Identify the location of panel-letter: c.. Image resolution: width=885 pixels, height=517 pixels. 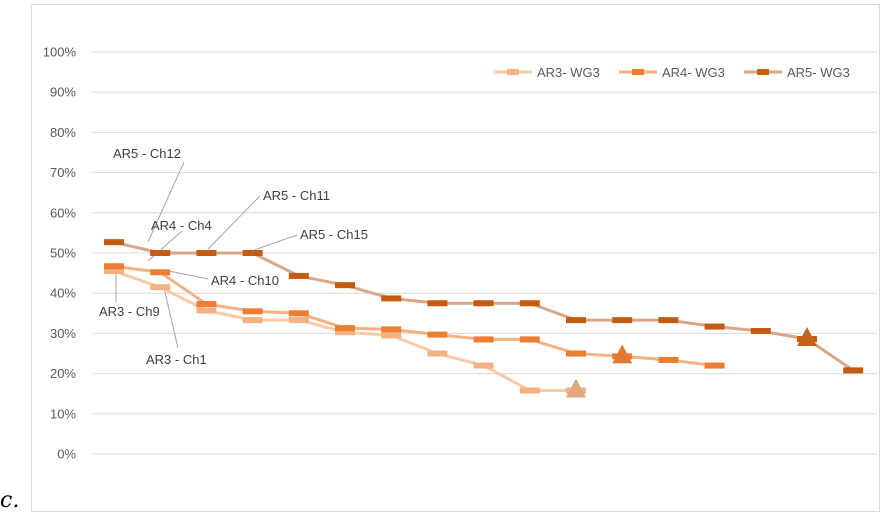
(10, 500).